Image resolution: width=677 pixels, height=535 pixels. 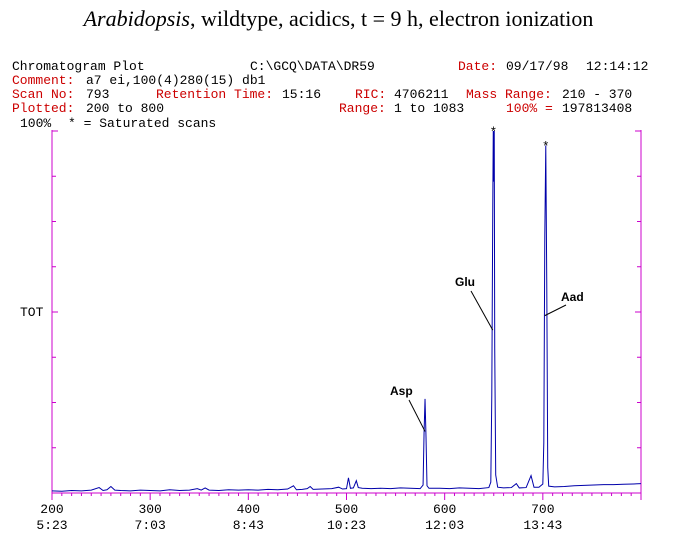 I want to click on mass-range-label: Mass Range:, so click(x=509, y=94).